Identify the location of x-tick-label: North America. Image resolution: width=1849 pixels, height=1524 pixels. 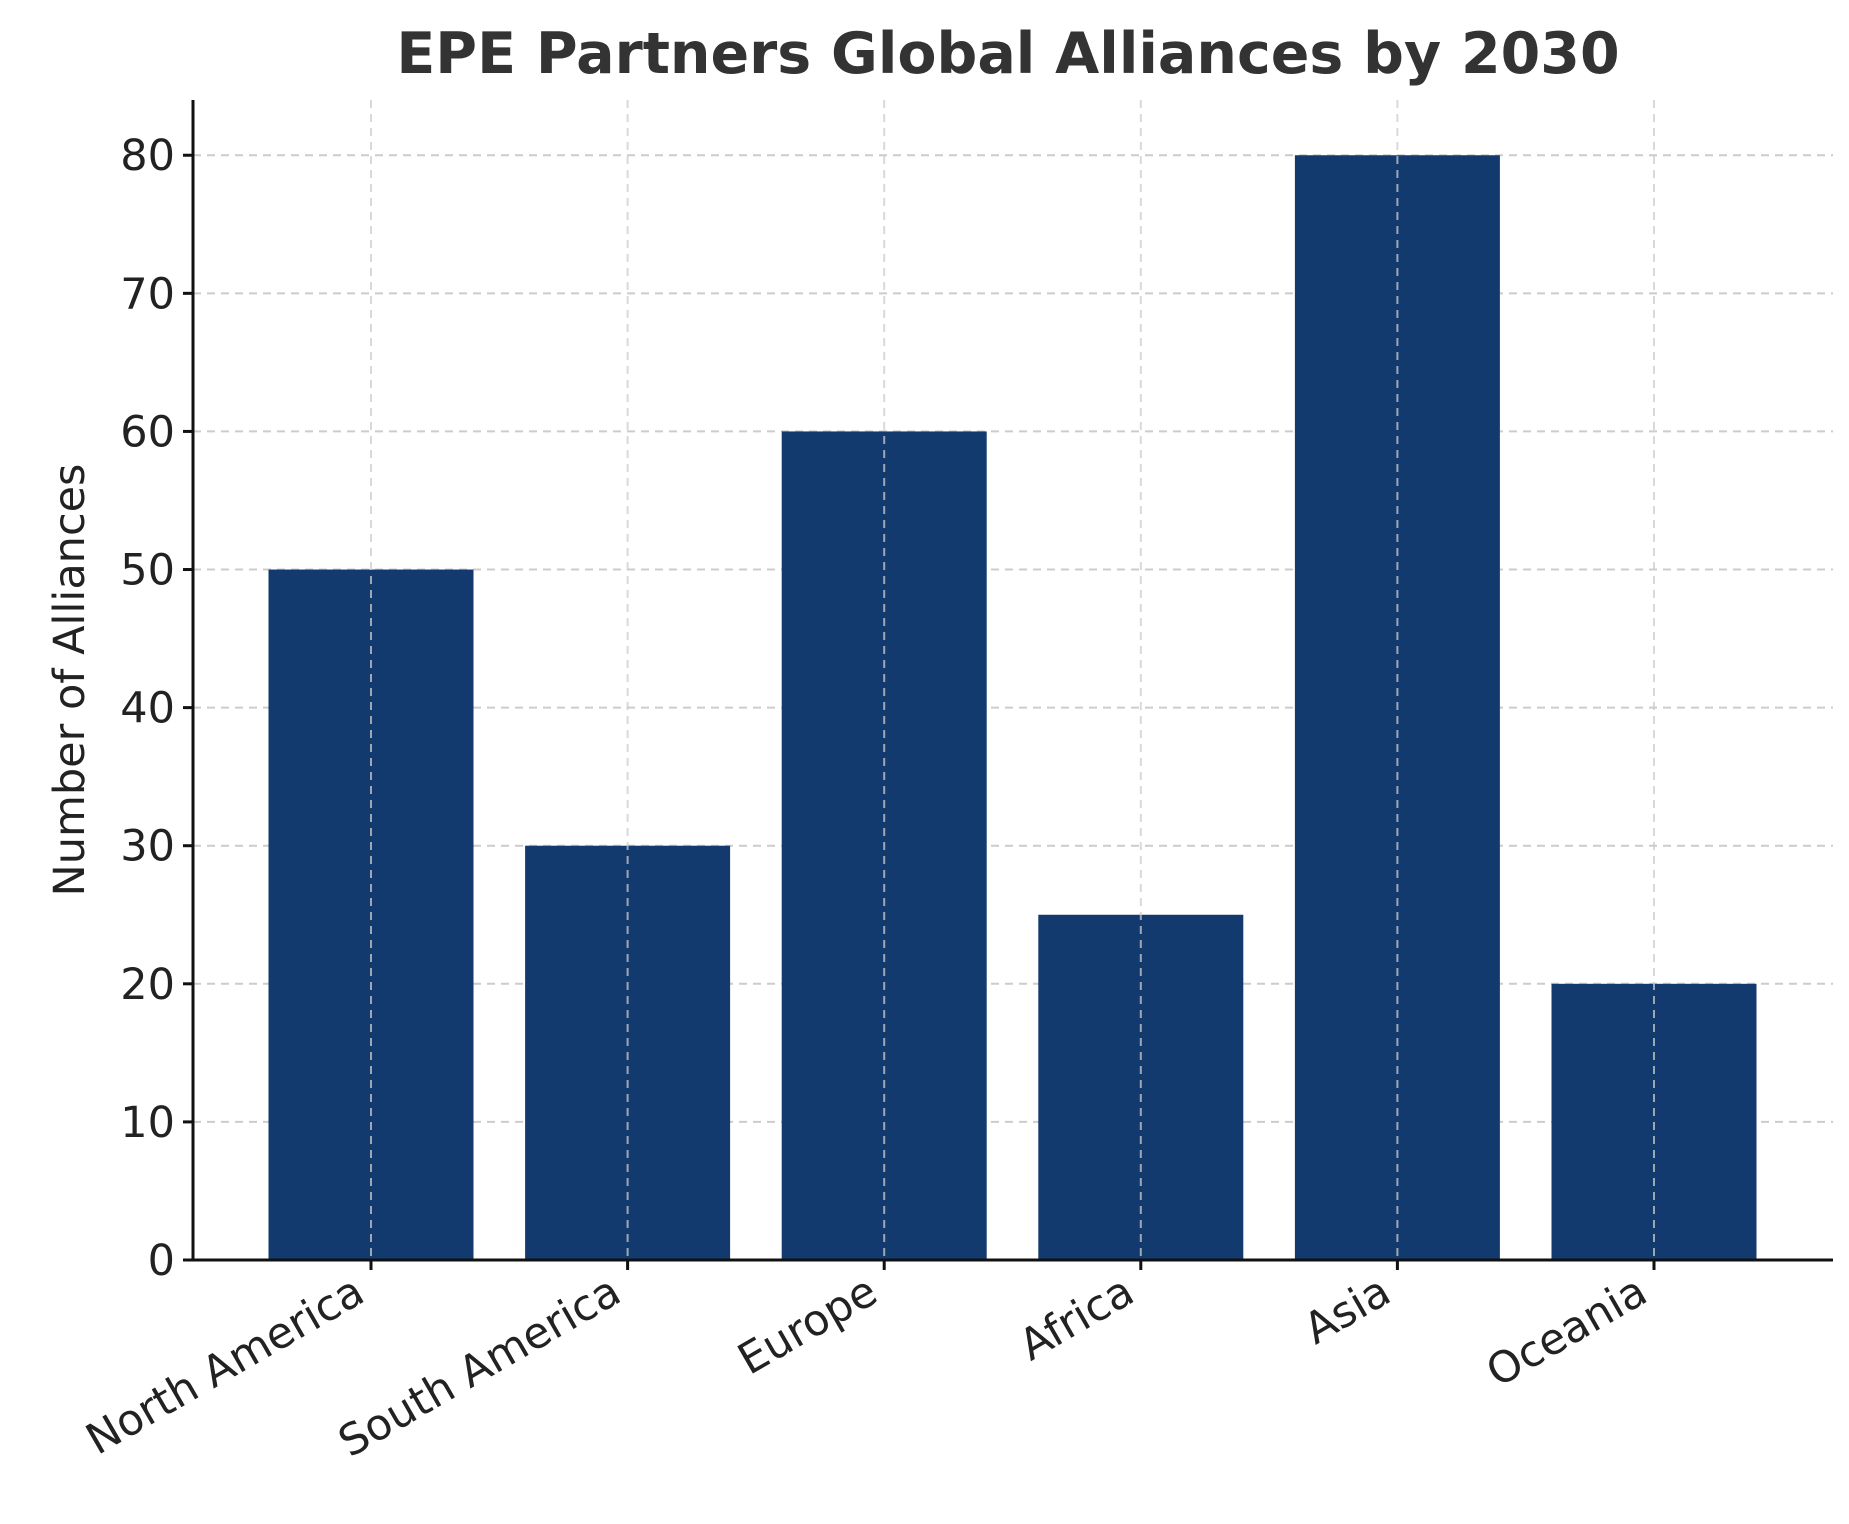
(225, 1365).